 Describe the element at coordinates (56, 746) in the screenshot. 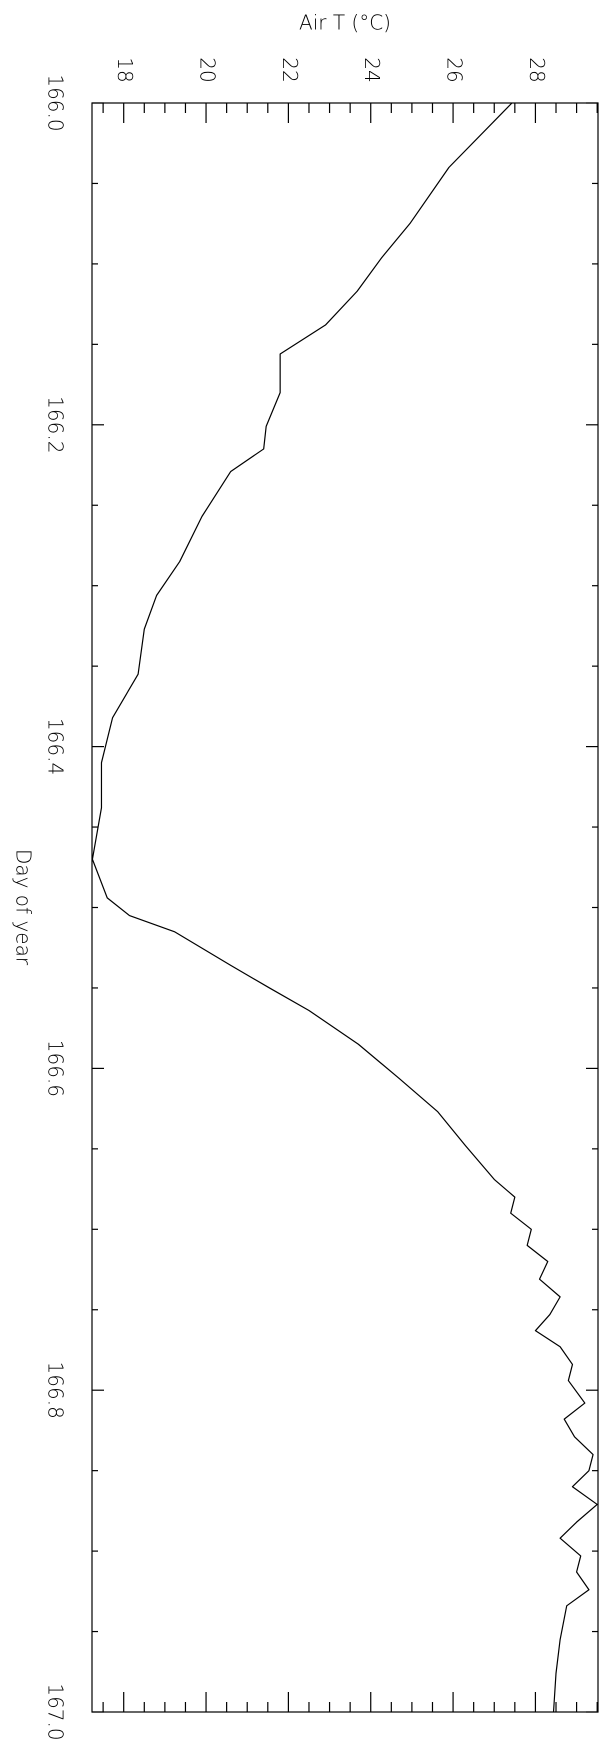

I see `day-tick-label: 166.4` at that location.